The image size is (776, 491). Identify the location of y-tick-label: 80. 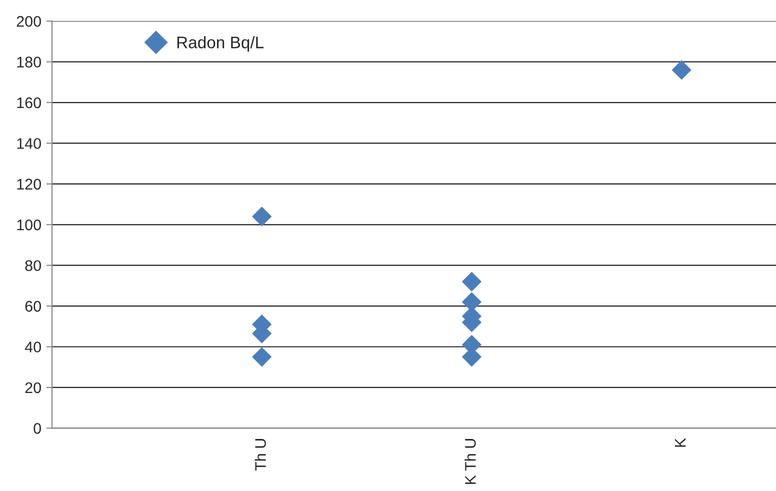
(33, 266).